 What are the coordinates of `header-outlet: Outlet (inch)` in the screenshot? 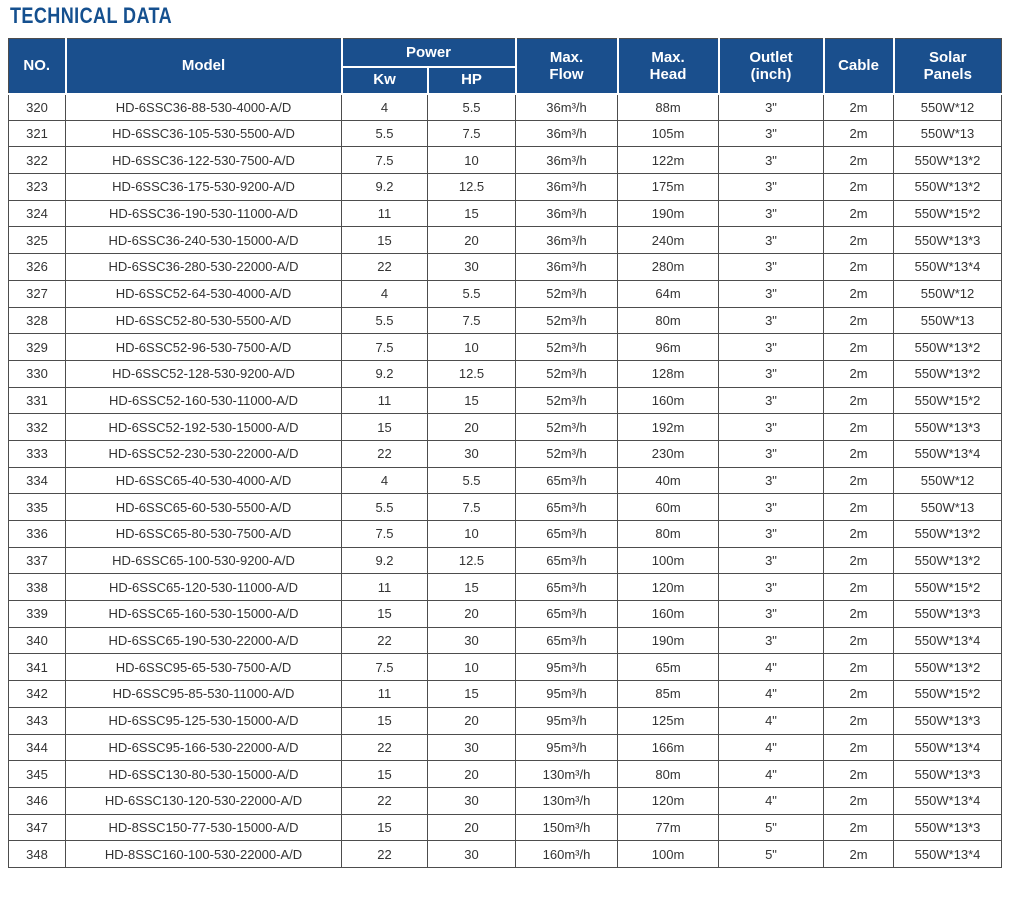 It's located at (771, 66).